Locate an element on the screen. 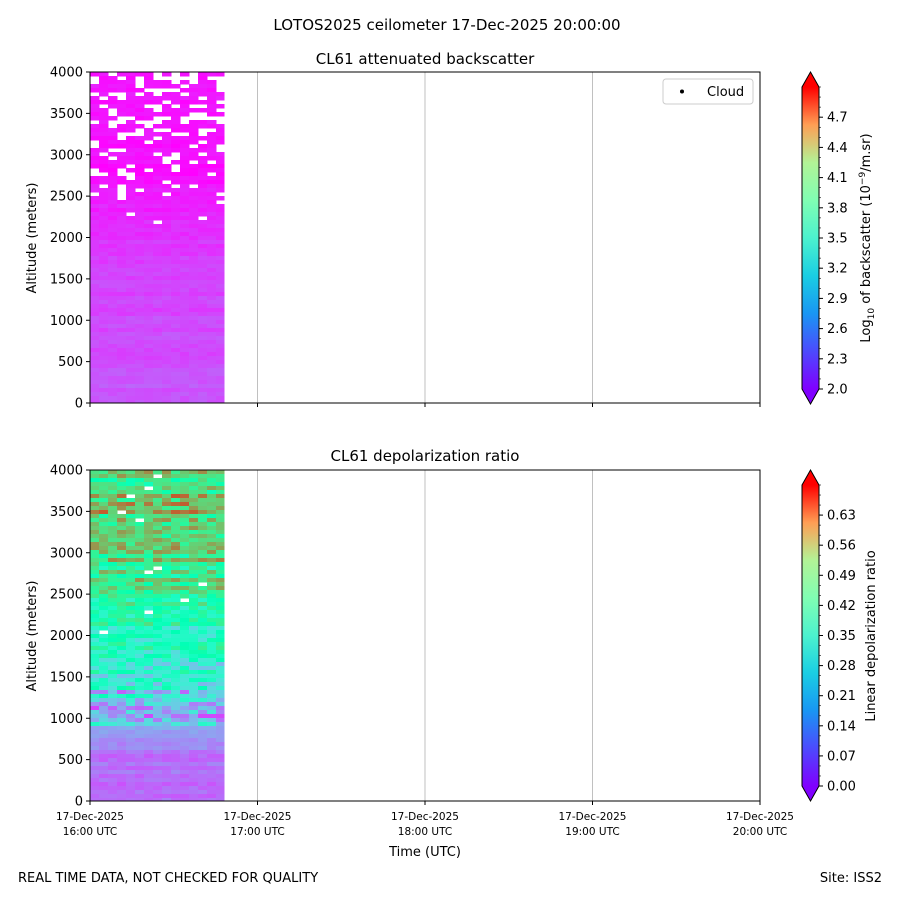 This screenshot has height=900, width=900. x-tick-label-time: 19:00 UTC is located at coordinates (592, 832).